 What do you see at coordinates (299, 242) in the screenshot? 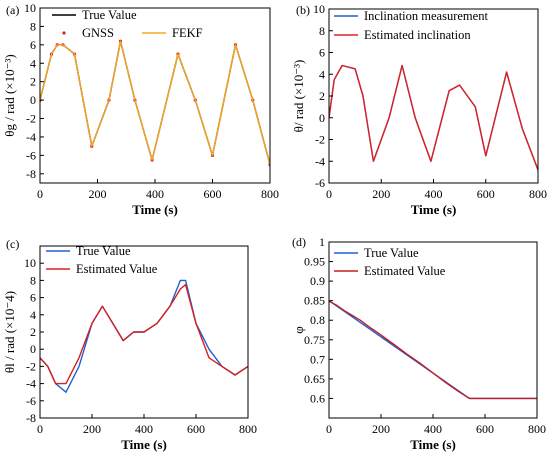
I see `panel-label: (d)` at bounding box center [299, 242].